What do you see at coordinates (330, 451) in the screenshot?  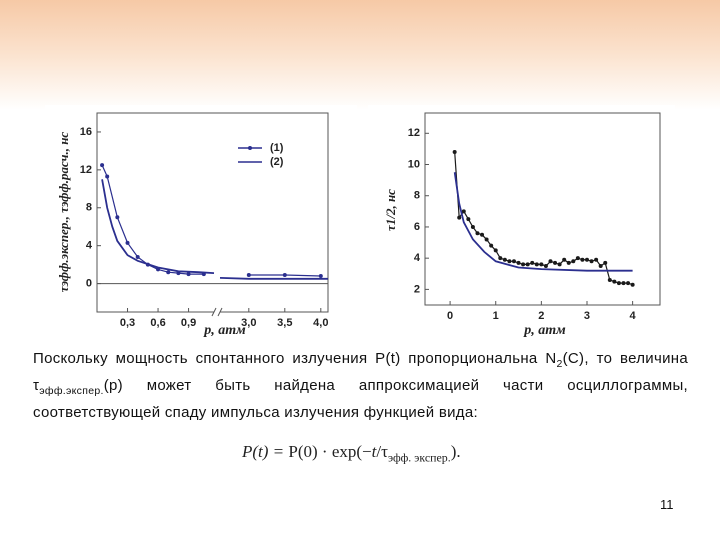 I see `text: P(0) · exp(−` at bounding box center [330, 451].